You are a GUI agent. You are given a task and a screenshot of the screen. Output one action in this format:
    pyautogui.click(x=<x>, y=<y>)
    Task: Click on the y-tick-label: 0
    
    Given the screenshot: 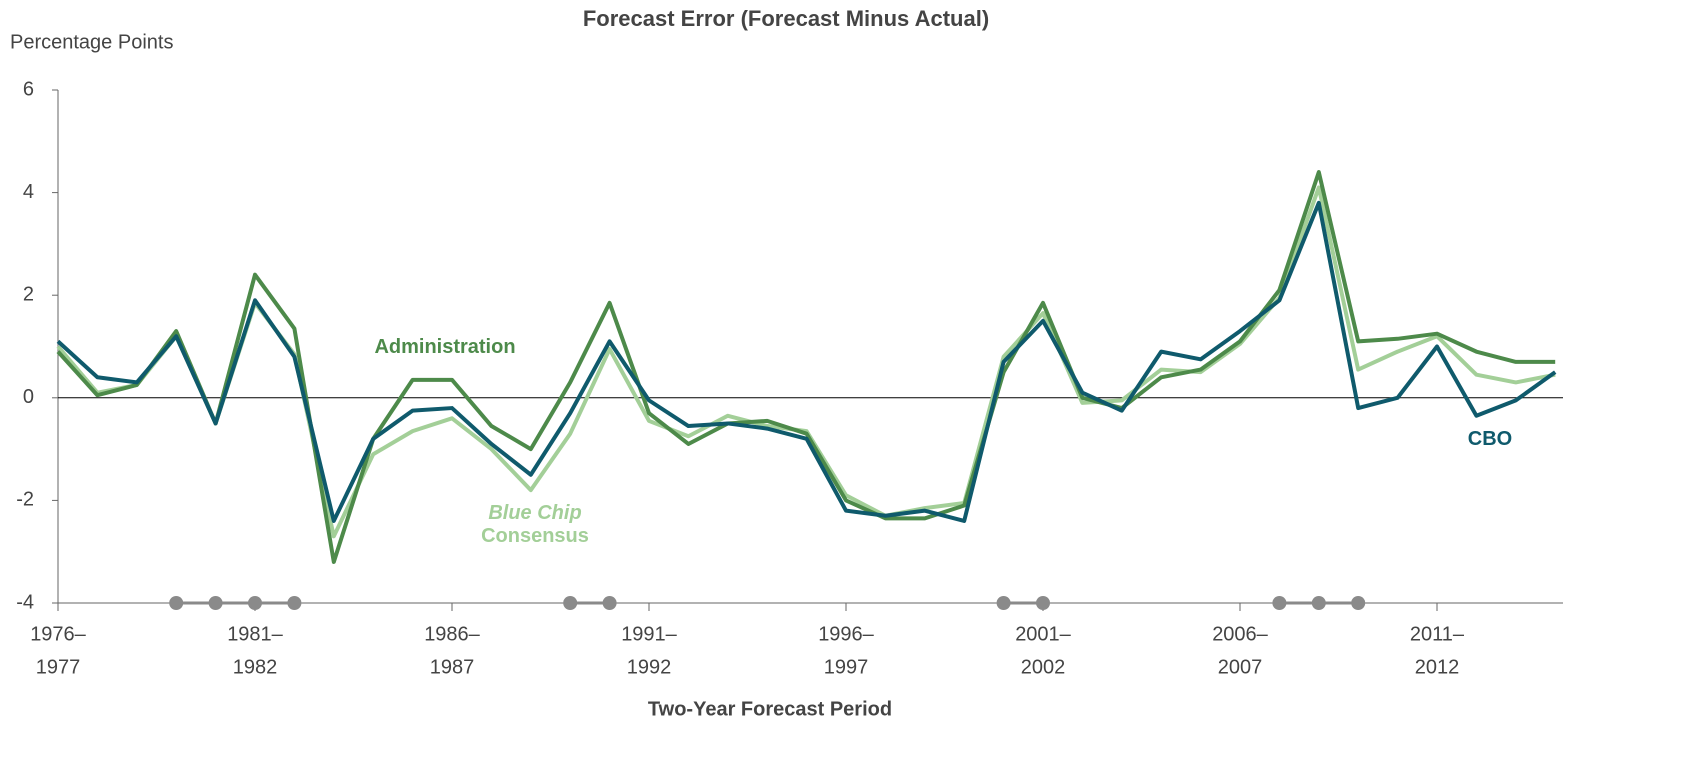 What is the action you would take?
    pyautogui.click(x=28, y=397)
    